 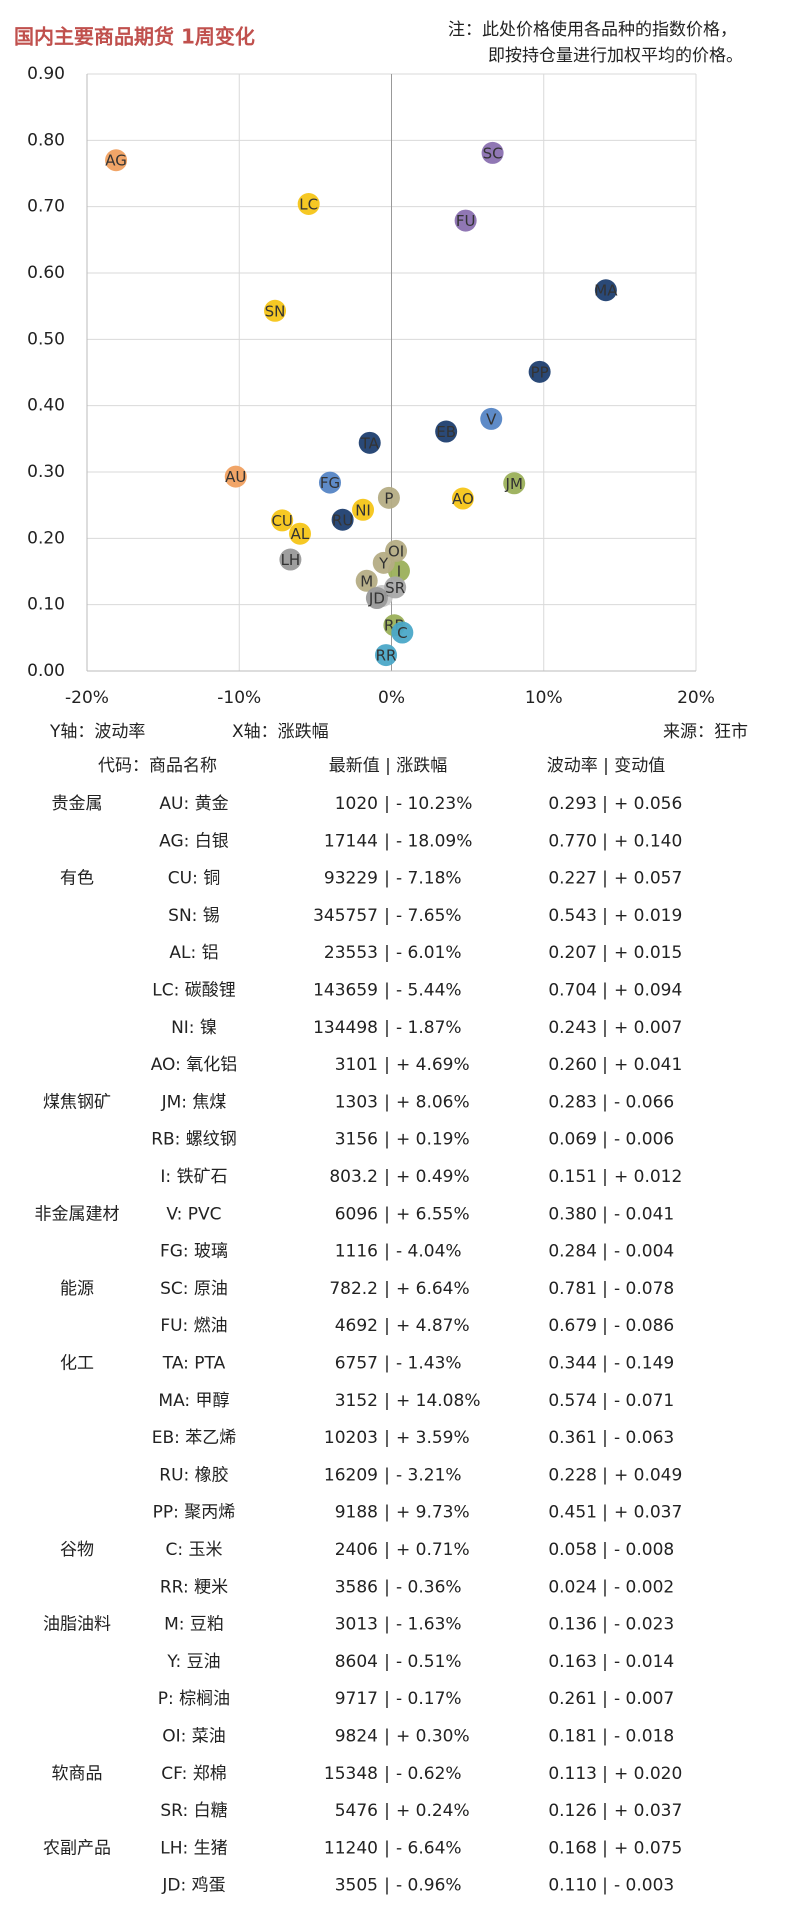 I want to click on point-label: AG, so click(x=116, y=161).